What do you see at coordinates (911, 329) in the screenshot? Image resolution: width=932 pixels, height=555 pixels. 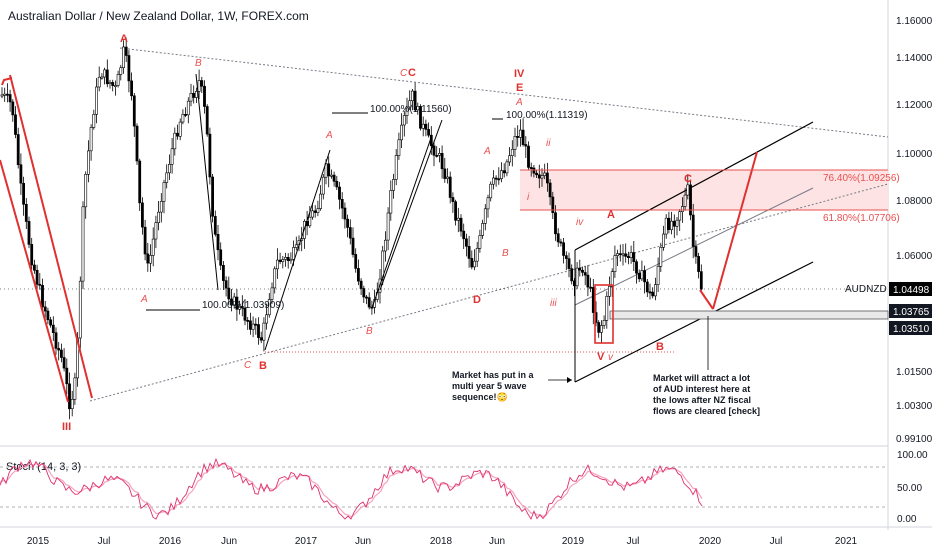 I see `zone-bottom-badge-text: 1.03510` at bounding box center [911, 329].